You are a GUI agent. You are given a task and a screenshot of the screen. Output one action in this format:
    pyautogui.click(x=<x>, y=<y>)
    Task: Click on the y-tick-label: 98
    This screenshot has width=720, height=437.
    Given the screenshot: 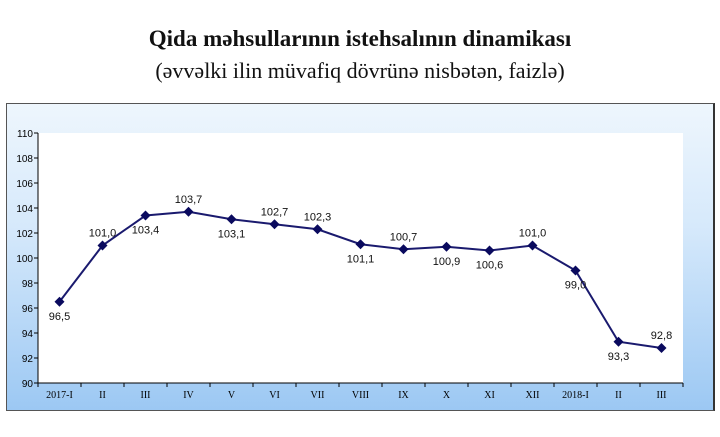 What is the action you would take?
    pyautogui.click(x=28, y=284)
    